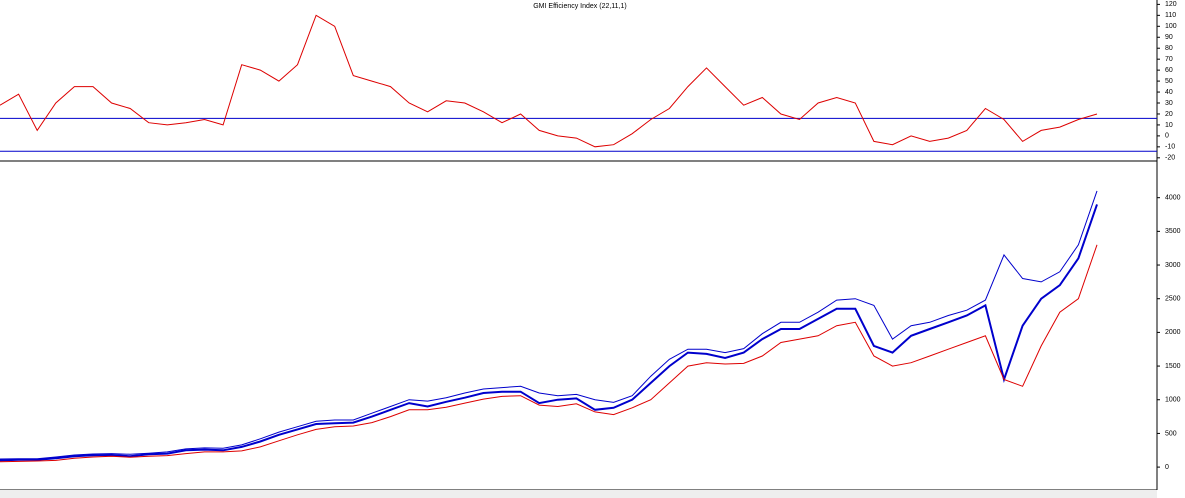 This screenshot has width=1185, height=498. Describe the element at coordinates (1171, 433) in the screenshot. I see `y-tick-label: 500` at that location.